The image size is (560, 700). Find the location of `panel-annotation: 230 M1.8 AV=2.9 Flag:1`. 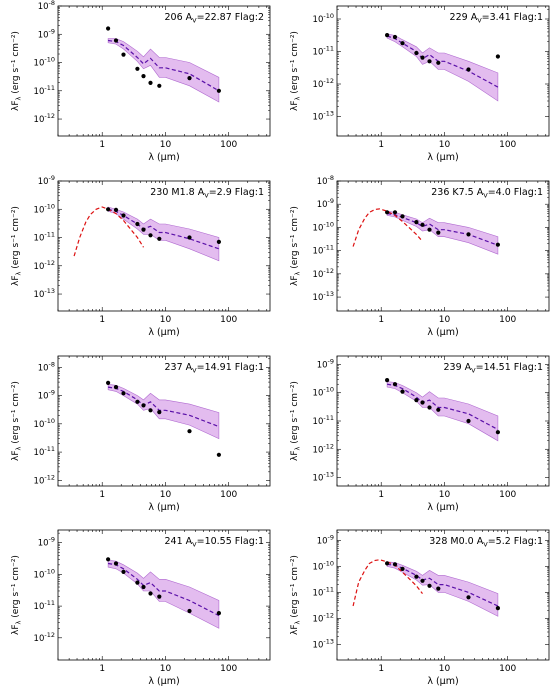

panel-annotation: 230 M1.8 AV=2.9 Flag:1 is located at coordinates (207, 193).